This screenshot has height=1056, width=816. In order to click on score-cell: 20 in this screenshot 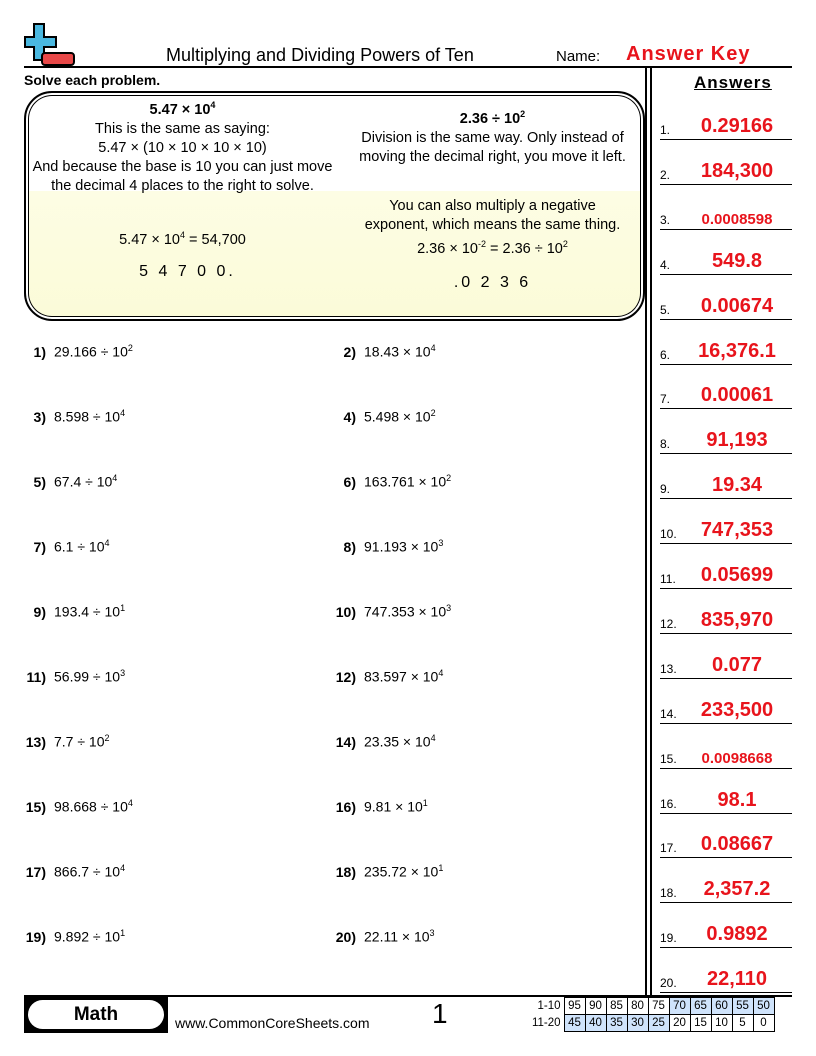, I will do `click(679, 1023)`.